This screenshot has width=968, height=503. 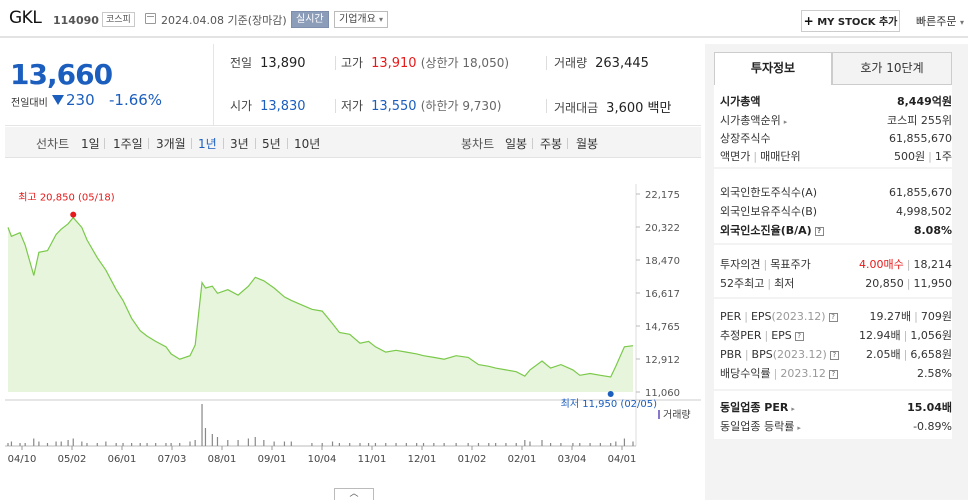 I want to click on rank-row: 시가총액순위 ▸ 코스피 255위, so click(x=836, y=121).